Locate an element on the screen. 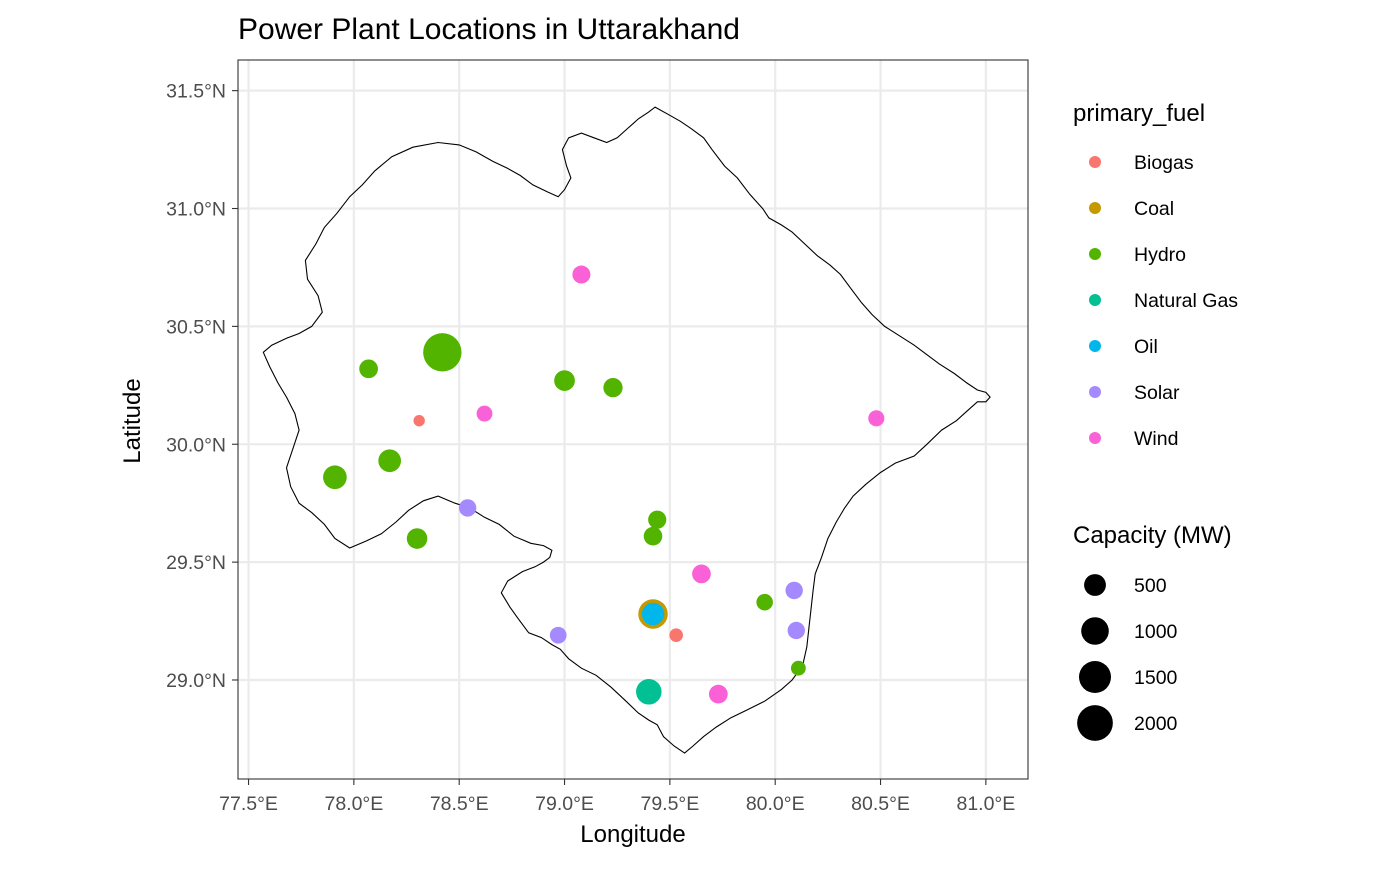 This screenshot has height=870, width=1400. x-tick-label: 80.0°E is located at coordinates (775, 804).